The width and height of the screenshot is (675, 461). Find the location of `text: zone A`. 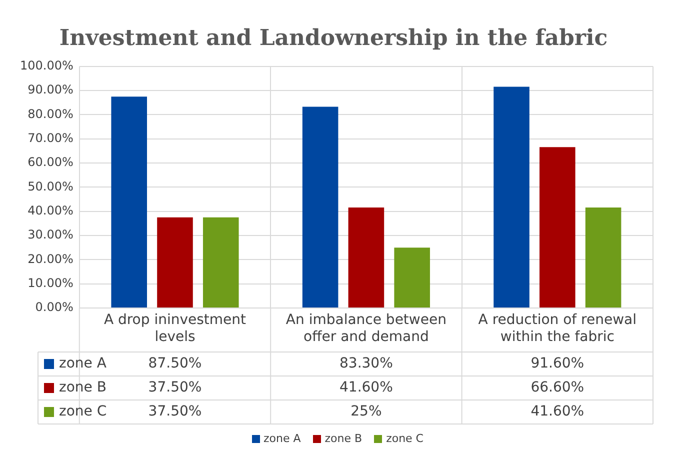

text: zone A is located at coordinates (282, 438).